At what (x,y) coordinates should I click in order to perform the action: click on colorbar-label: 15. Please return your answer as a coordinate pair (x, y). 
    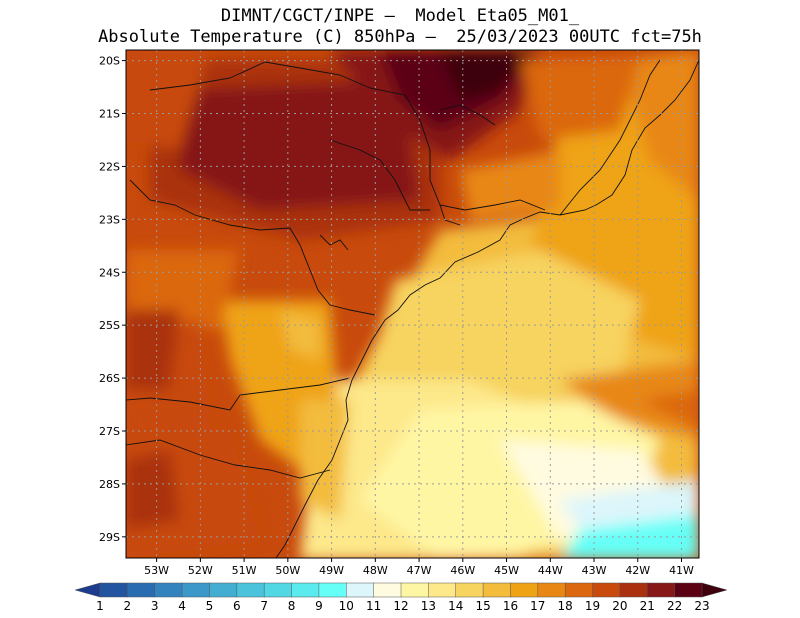
    Looking at the image, I should click on (482, 606).